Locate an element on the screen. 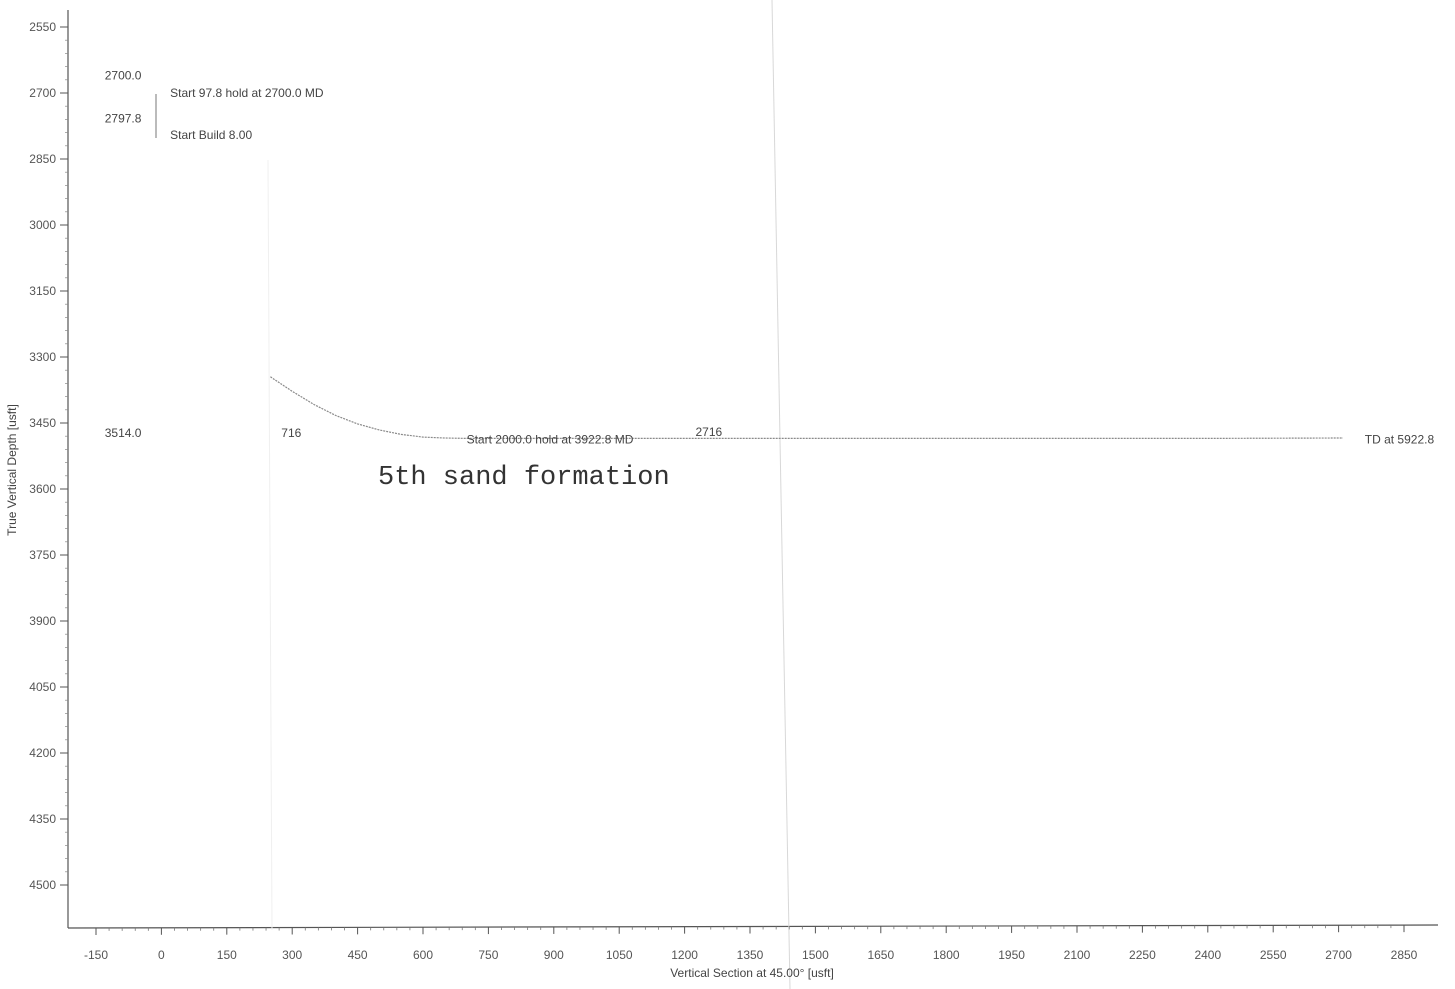 The height and width of the screenshot is (989, 1455). x-tick-label: 1500 is located at coordinates (815, 955).